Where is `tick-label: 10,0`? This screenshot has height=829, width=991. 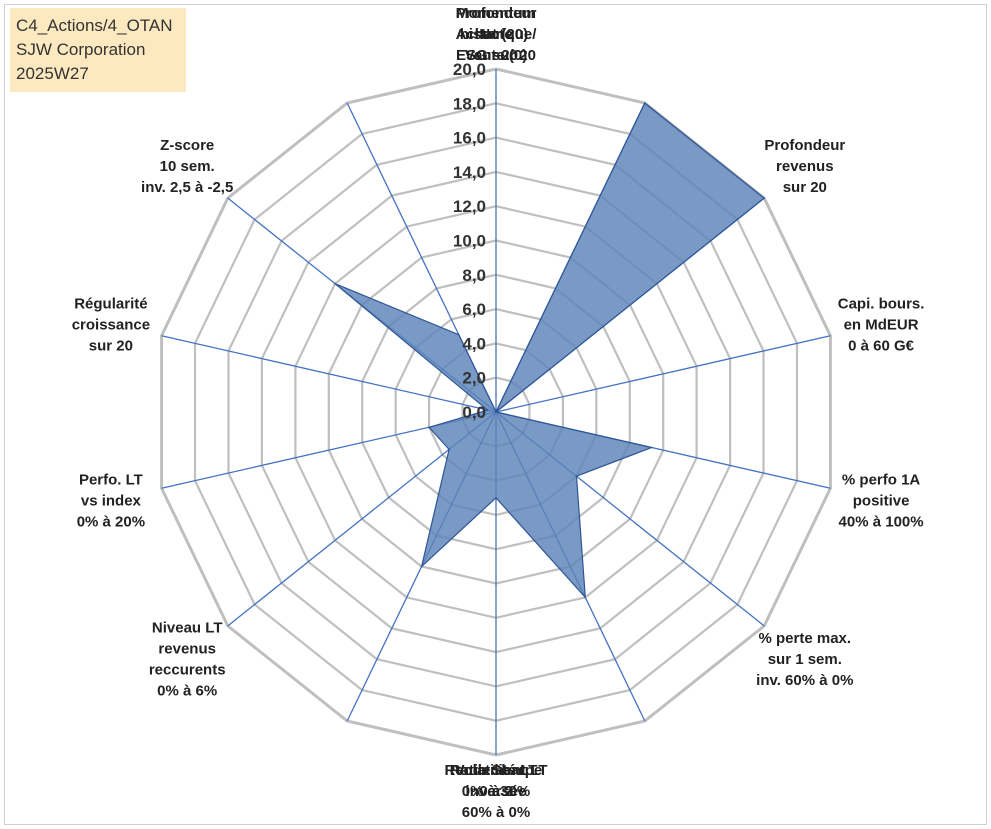
tick-label: 10,0 is located at coordinates (469, 241).